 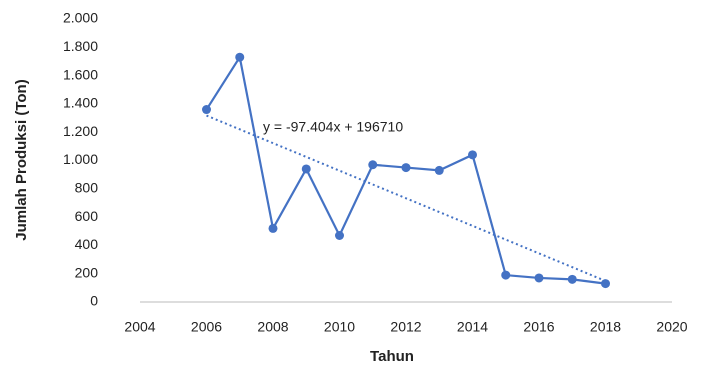 I want to click on y-tick-label: 1.400, so click(x=80, y=103).